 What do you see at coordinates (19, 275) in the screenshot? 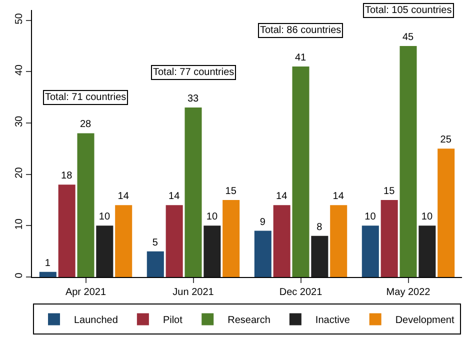
I see `y-tick-label: 0` at bounding box center [19, 275].